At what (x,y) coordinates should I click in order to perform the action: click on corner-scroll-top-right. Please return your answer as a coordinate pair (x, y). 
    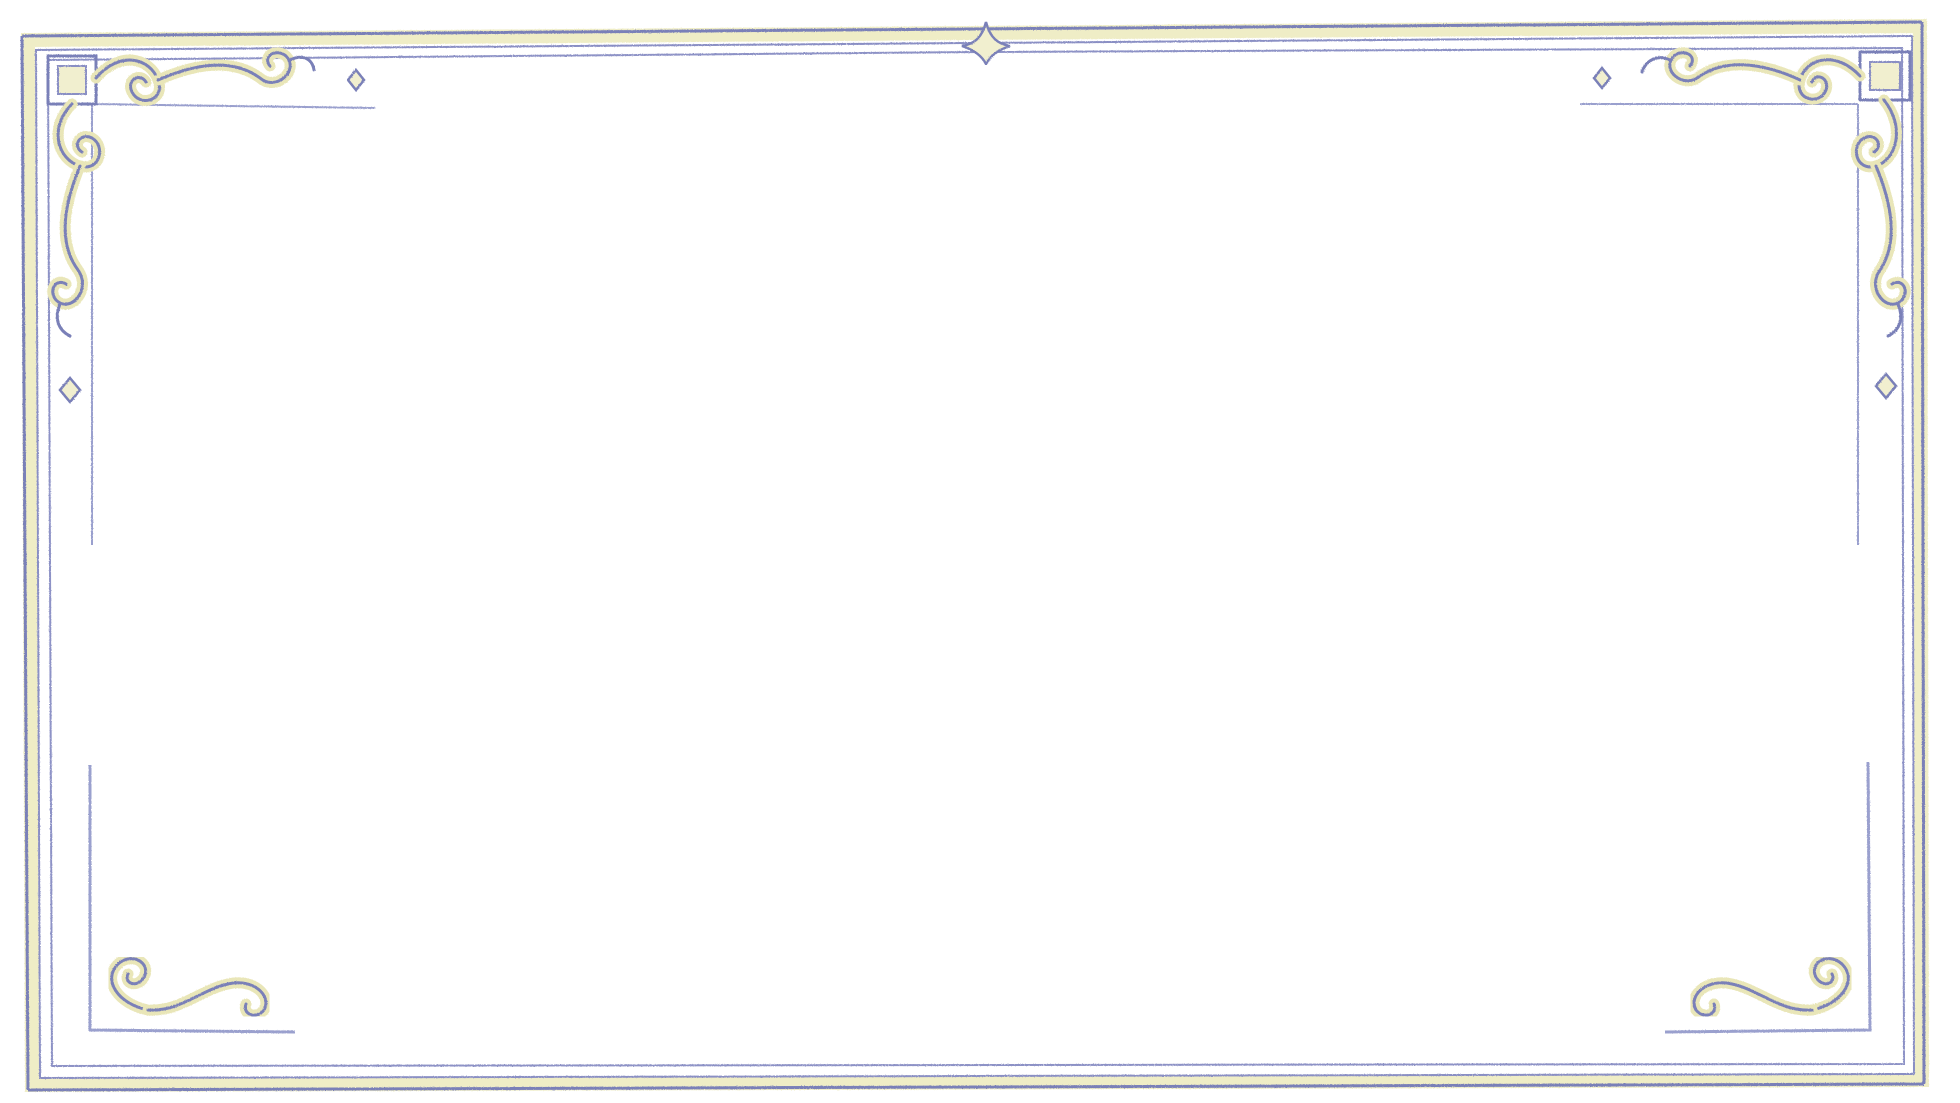
    Looking at the image, I should click on (1776, 192).